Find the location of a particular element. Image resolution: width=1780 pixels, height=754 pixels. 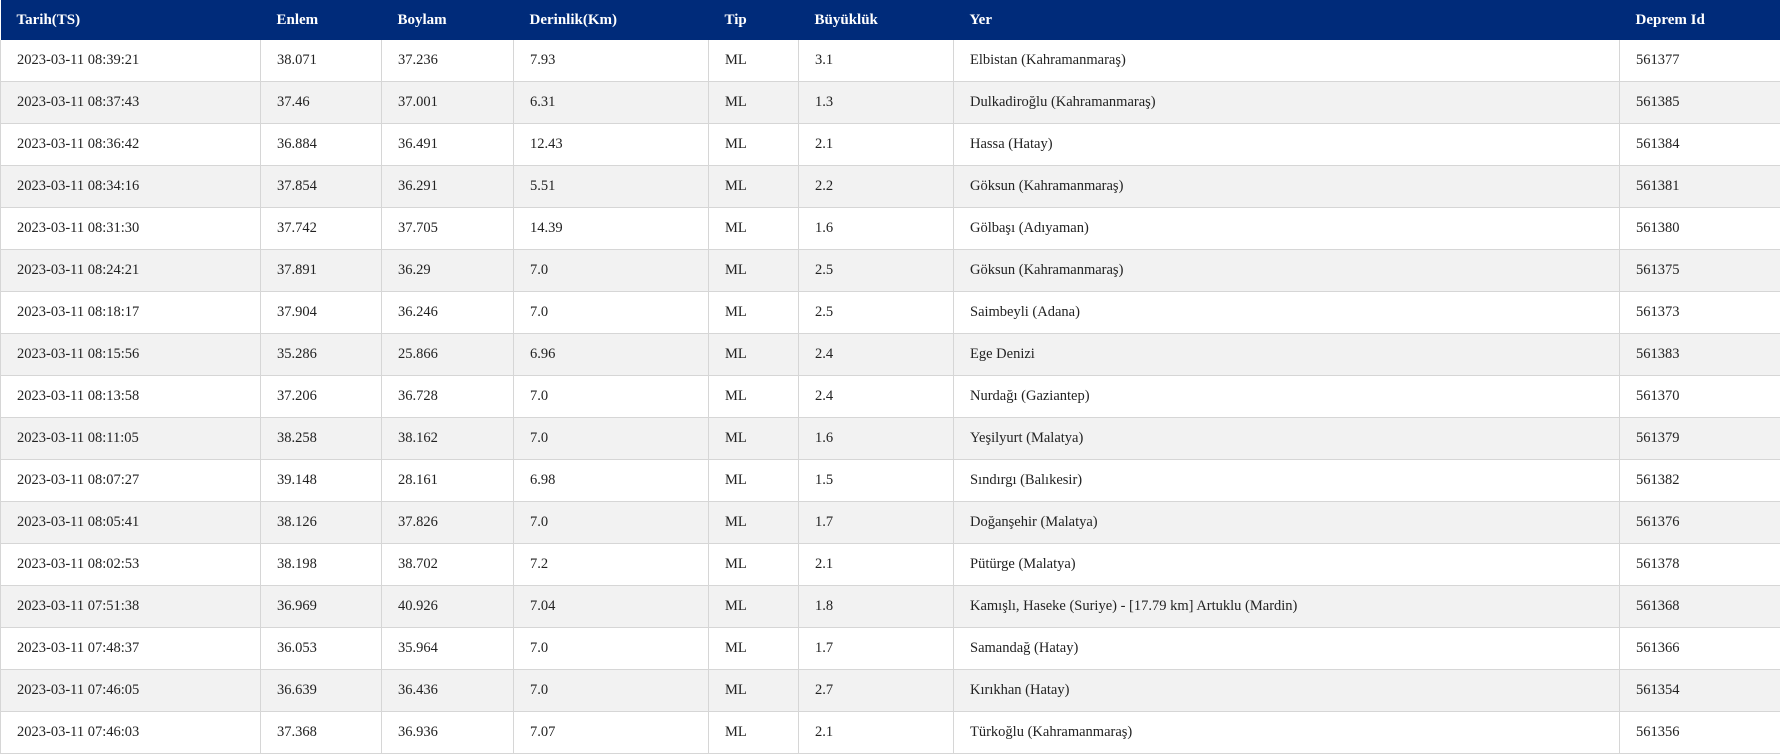

cell-date: 2023-03-11 08:13:58 is located at coordinates (130, 396).